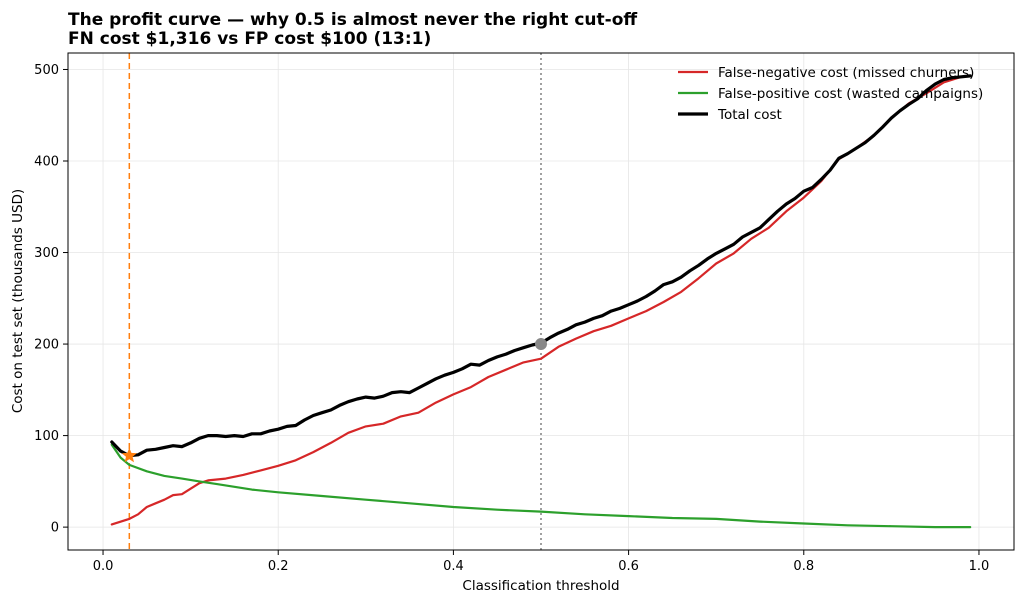  Describe the element at coordinates (46, 70) in the screenshot. I see `y-tick-label: 500` at that location.